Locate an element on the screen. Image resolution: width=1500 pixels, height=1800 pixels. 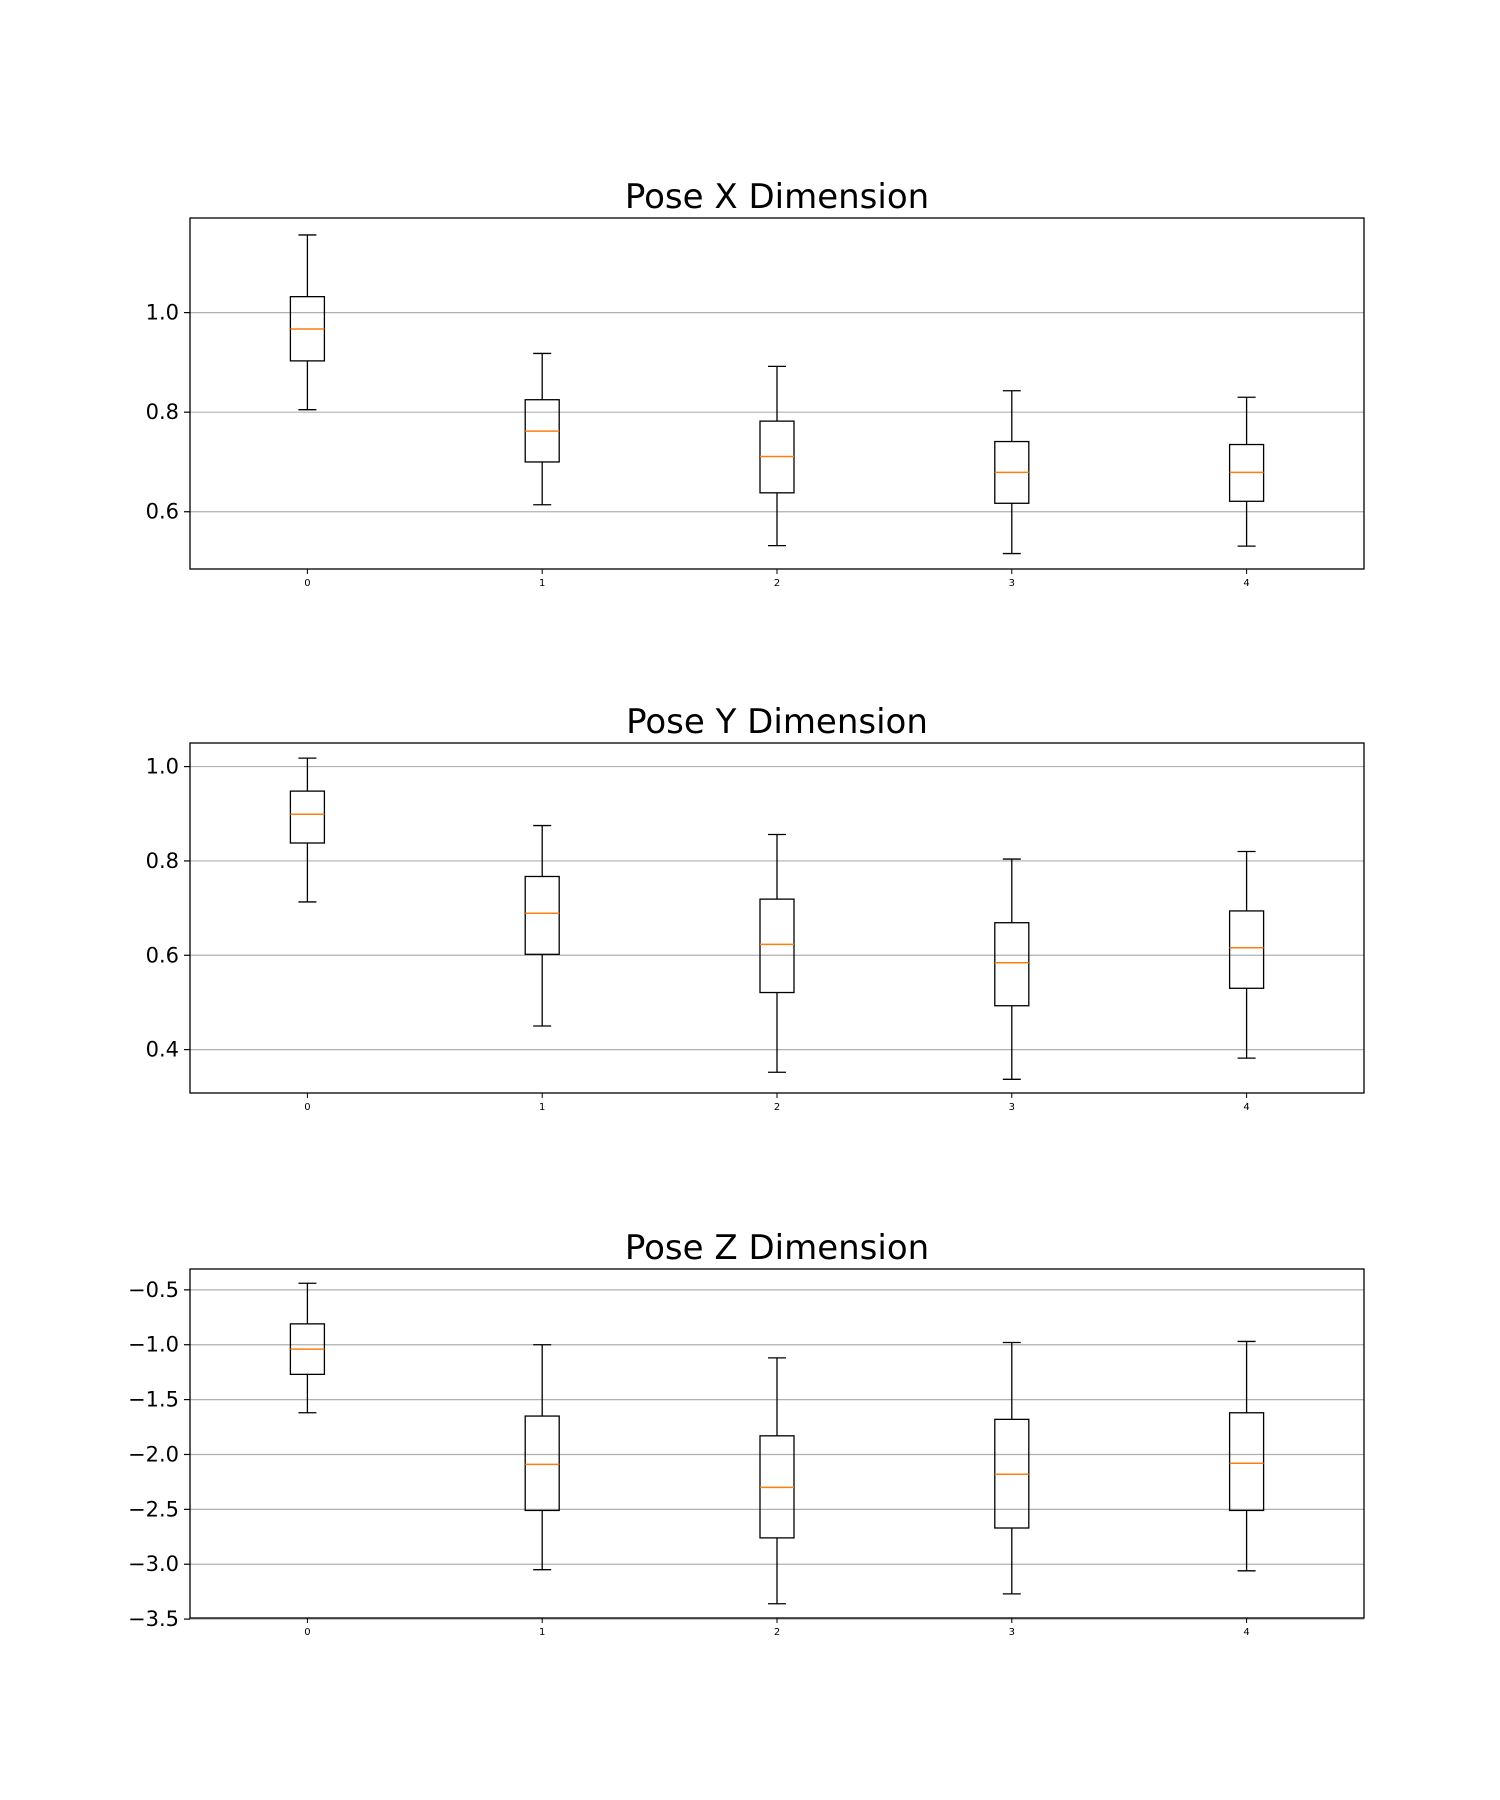
chart-title: Pose Y Dimension is located at coordinates (777, 722).